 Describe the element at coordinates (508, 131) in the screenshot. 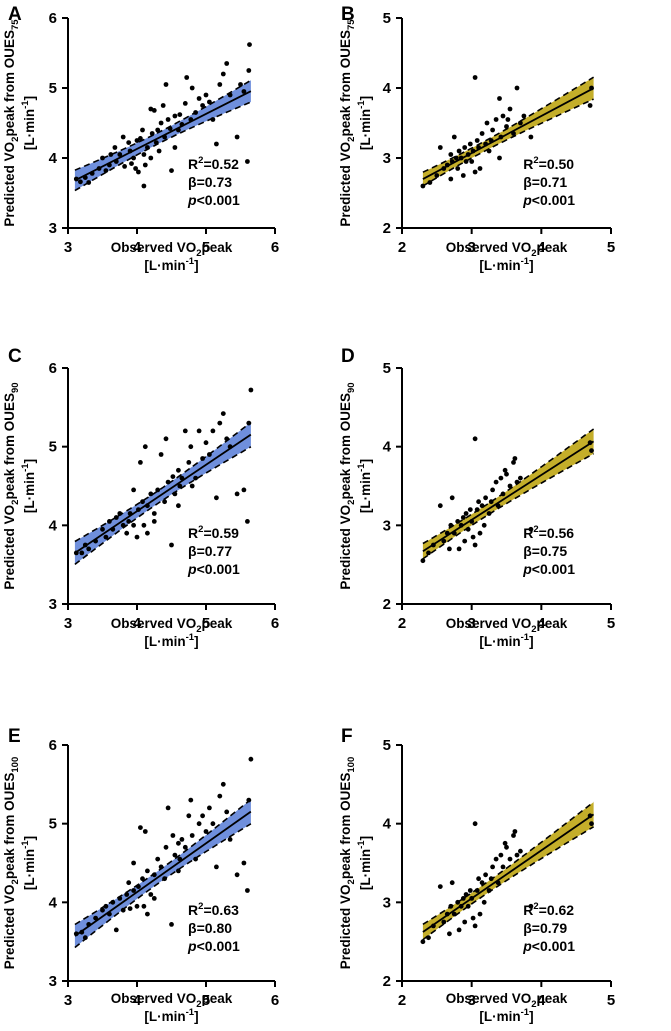

I see `confidence-band` at that location.